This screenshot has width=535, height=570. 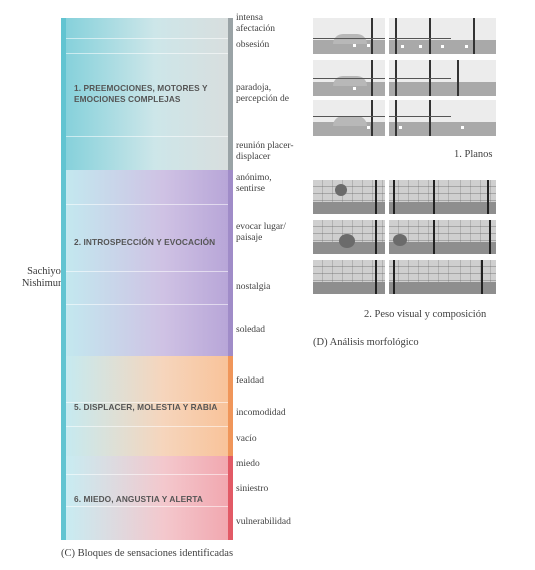 I want to click on label-obsesion: obsesión, so click(x=253, y=45).